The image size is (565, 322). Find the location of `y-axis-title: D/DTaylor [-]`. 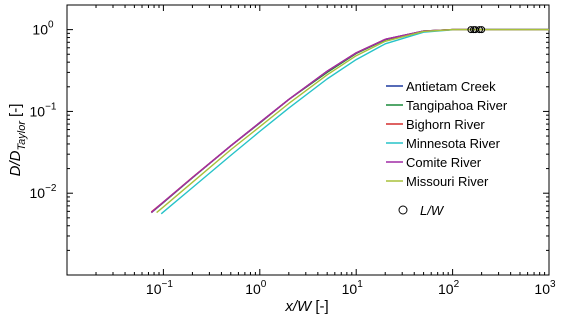

y-axis-title: D/DTaylor [-] is located at coordinates (17, 140).